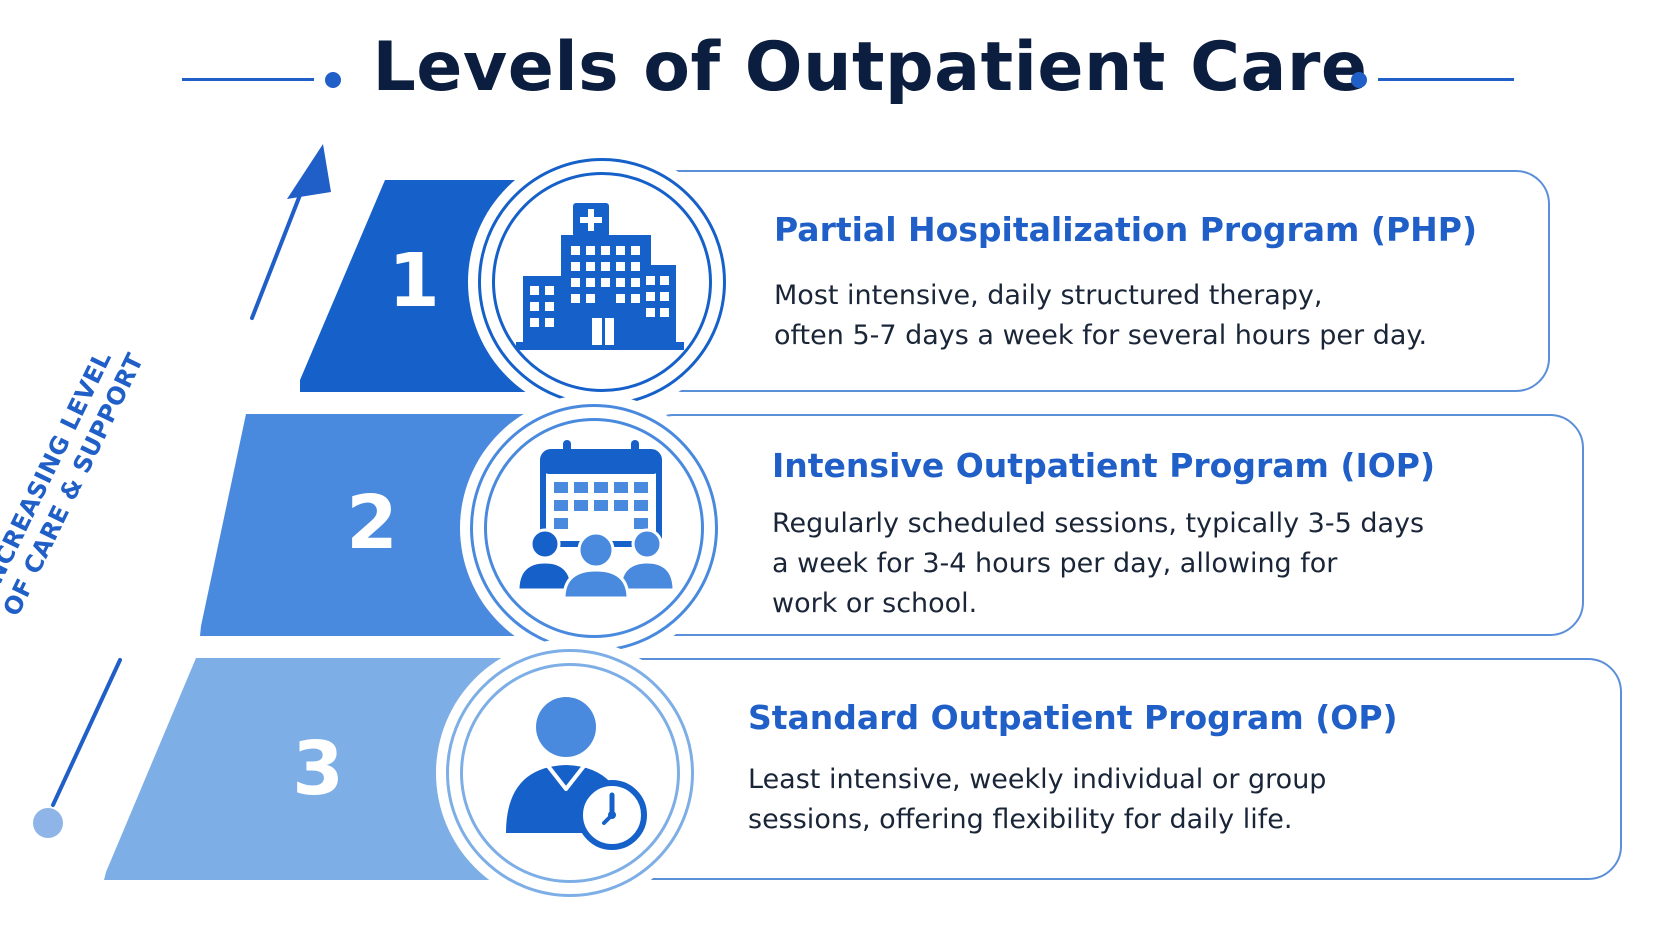 The image size is (1672, 941). What do you see at coordinates (576, 773) in the screenshot?
I see `person-clock-icon` at bounding box center [576, 773].